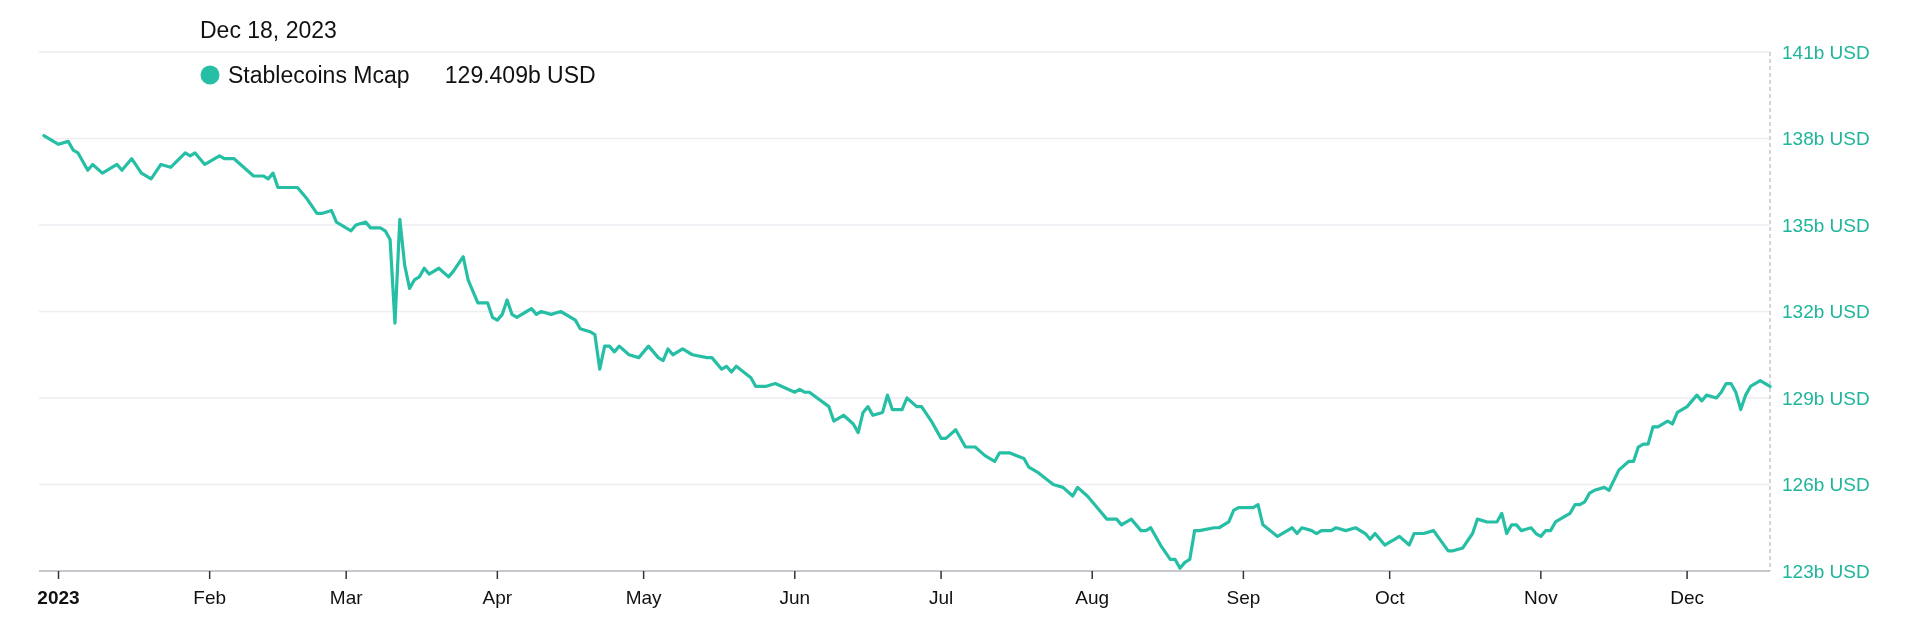 The image size is (1920, 622). I want to click on x-tick-label: Oct, so click(1390, 597).